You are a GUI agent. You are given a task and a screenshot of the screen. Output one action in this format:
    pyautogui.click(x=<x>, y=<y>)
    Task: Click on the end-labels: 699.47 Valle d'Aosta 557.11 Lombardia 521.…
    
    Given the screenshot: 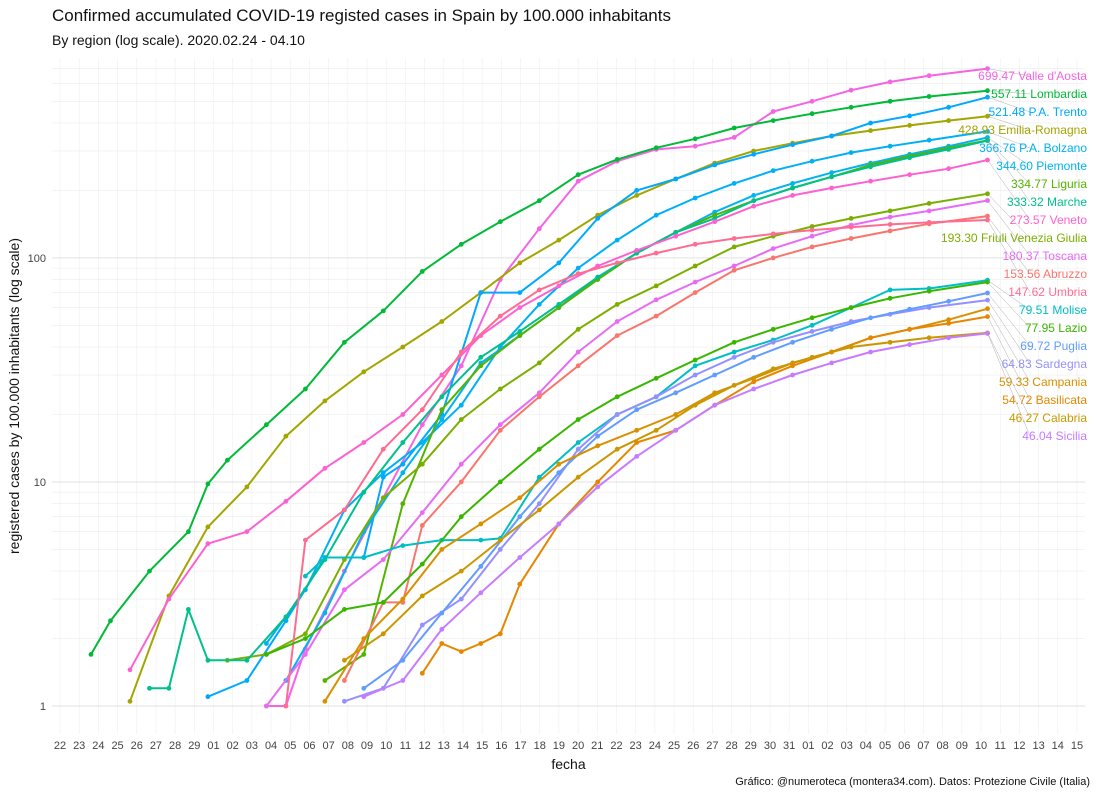 What is the action you would take?
    pyautogui.click(x=1014, y=255)
    